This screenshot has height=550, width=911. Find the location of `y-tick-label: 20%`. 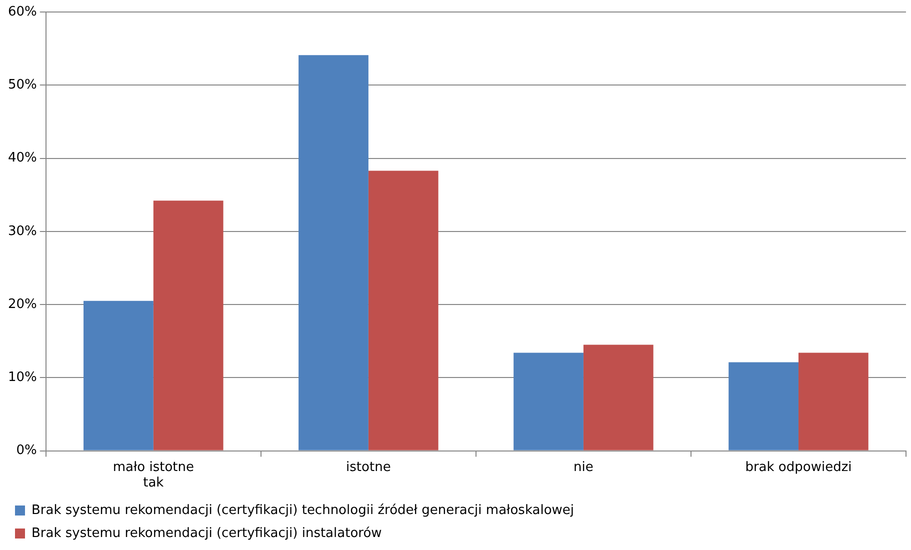

y-tick-label: 20% is located at coordinates (22, 304).